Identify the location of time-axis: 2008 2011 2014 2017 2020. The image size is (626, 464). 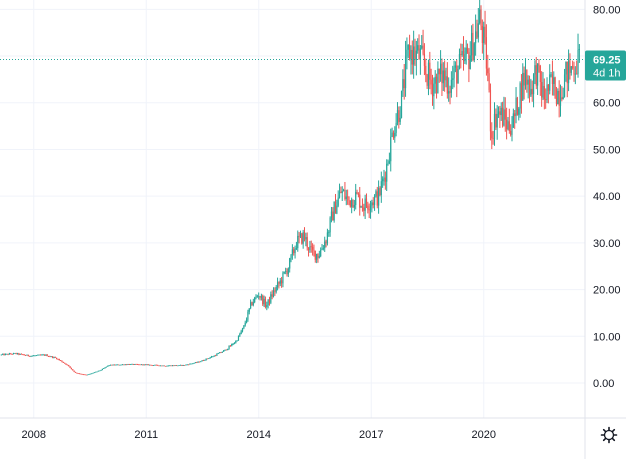
(259, 435).